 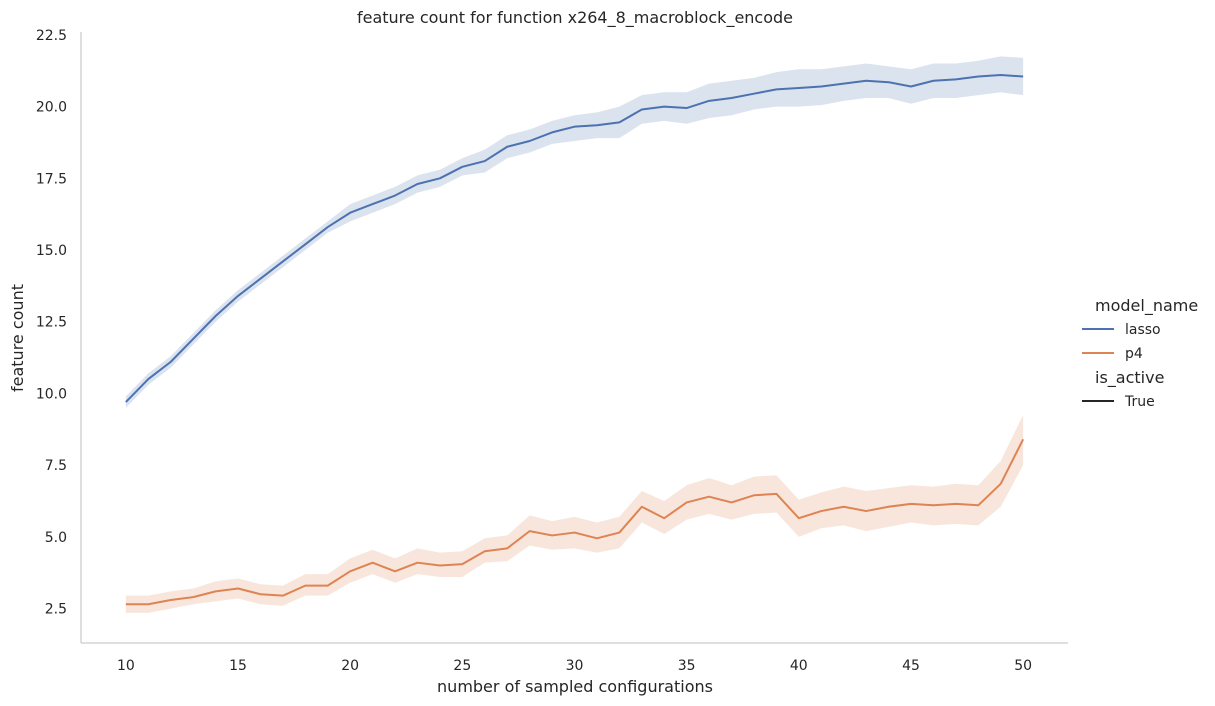 What do you see at coordinates (1134, 354) in the screenshot?
I see `legend-entry-label: p4` at bounding box center [1134, 354].